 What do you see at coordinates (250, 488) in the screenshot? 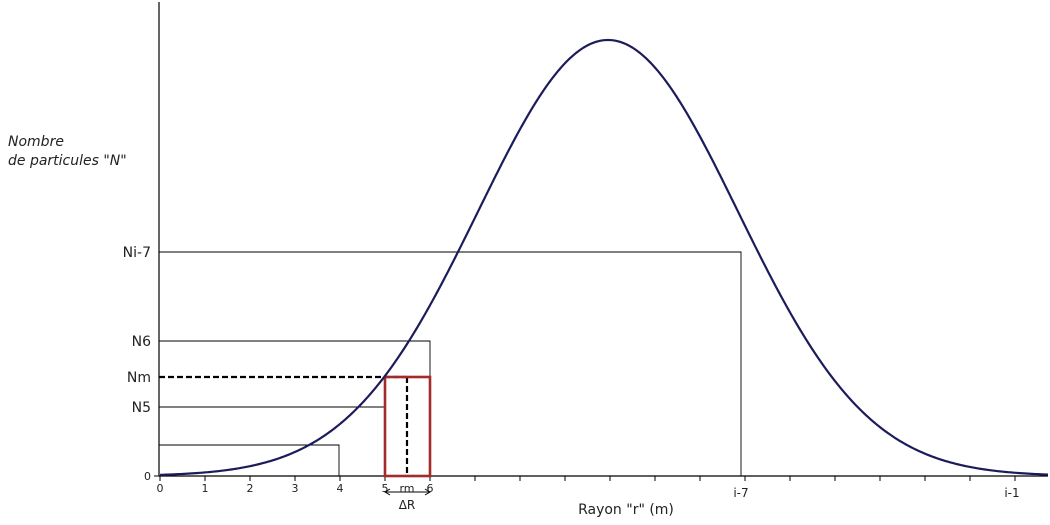
I see `x-tick-label-2: 2` at bounding box center [250, 488].